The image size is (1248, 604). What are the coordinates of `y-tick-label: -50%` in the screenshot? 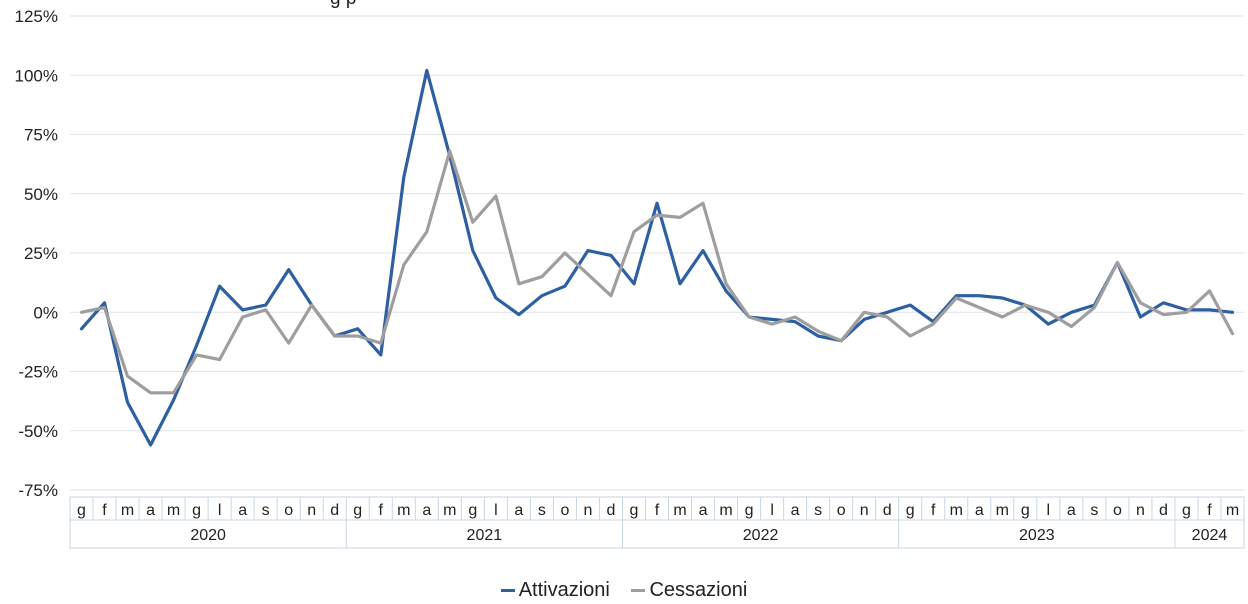 It's located at (38, 431).